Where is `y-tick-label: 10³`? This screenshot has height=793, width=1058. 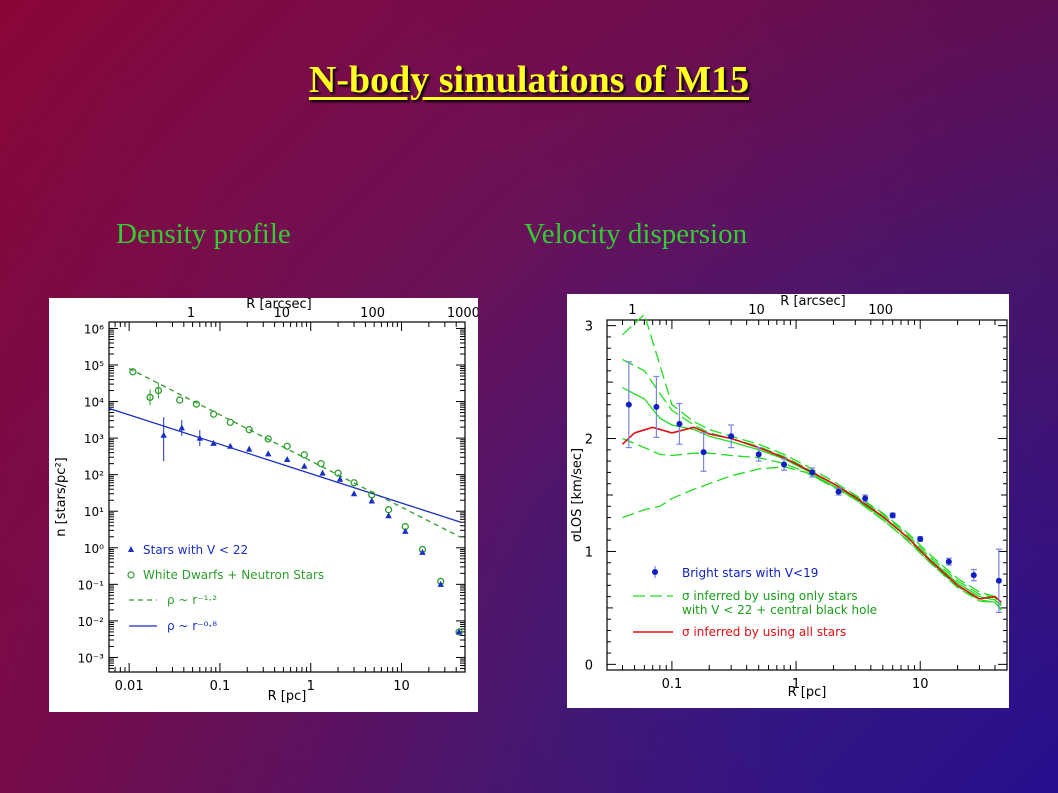 y-tick-label: 10³ is located at coordinates (94, 439).